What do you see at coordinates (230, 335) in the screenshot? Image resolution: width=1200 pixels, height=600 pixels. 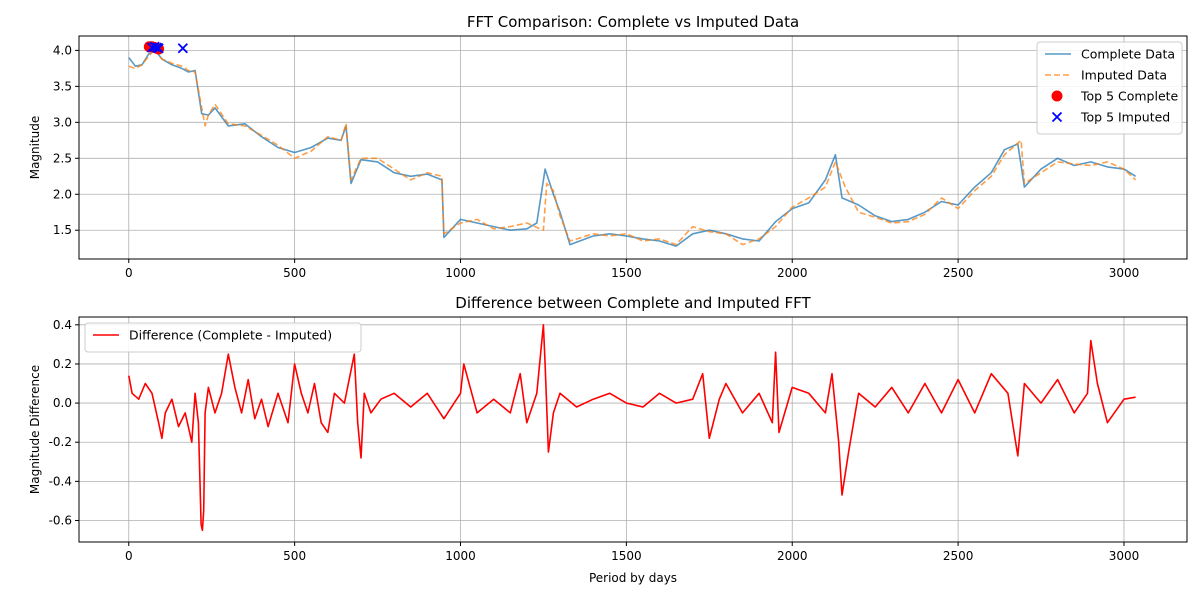 I see `legend-label: Difference (Complete - Imputed)` at bounding box center [230, 335].